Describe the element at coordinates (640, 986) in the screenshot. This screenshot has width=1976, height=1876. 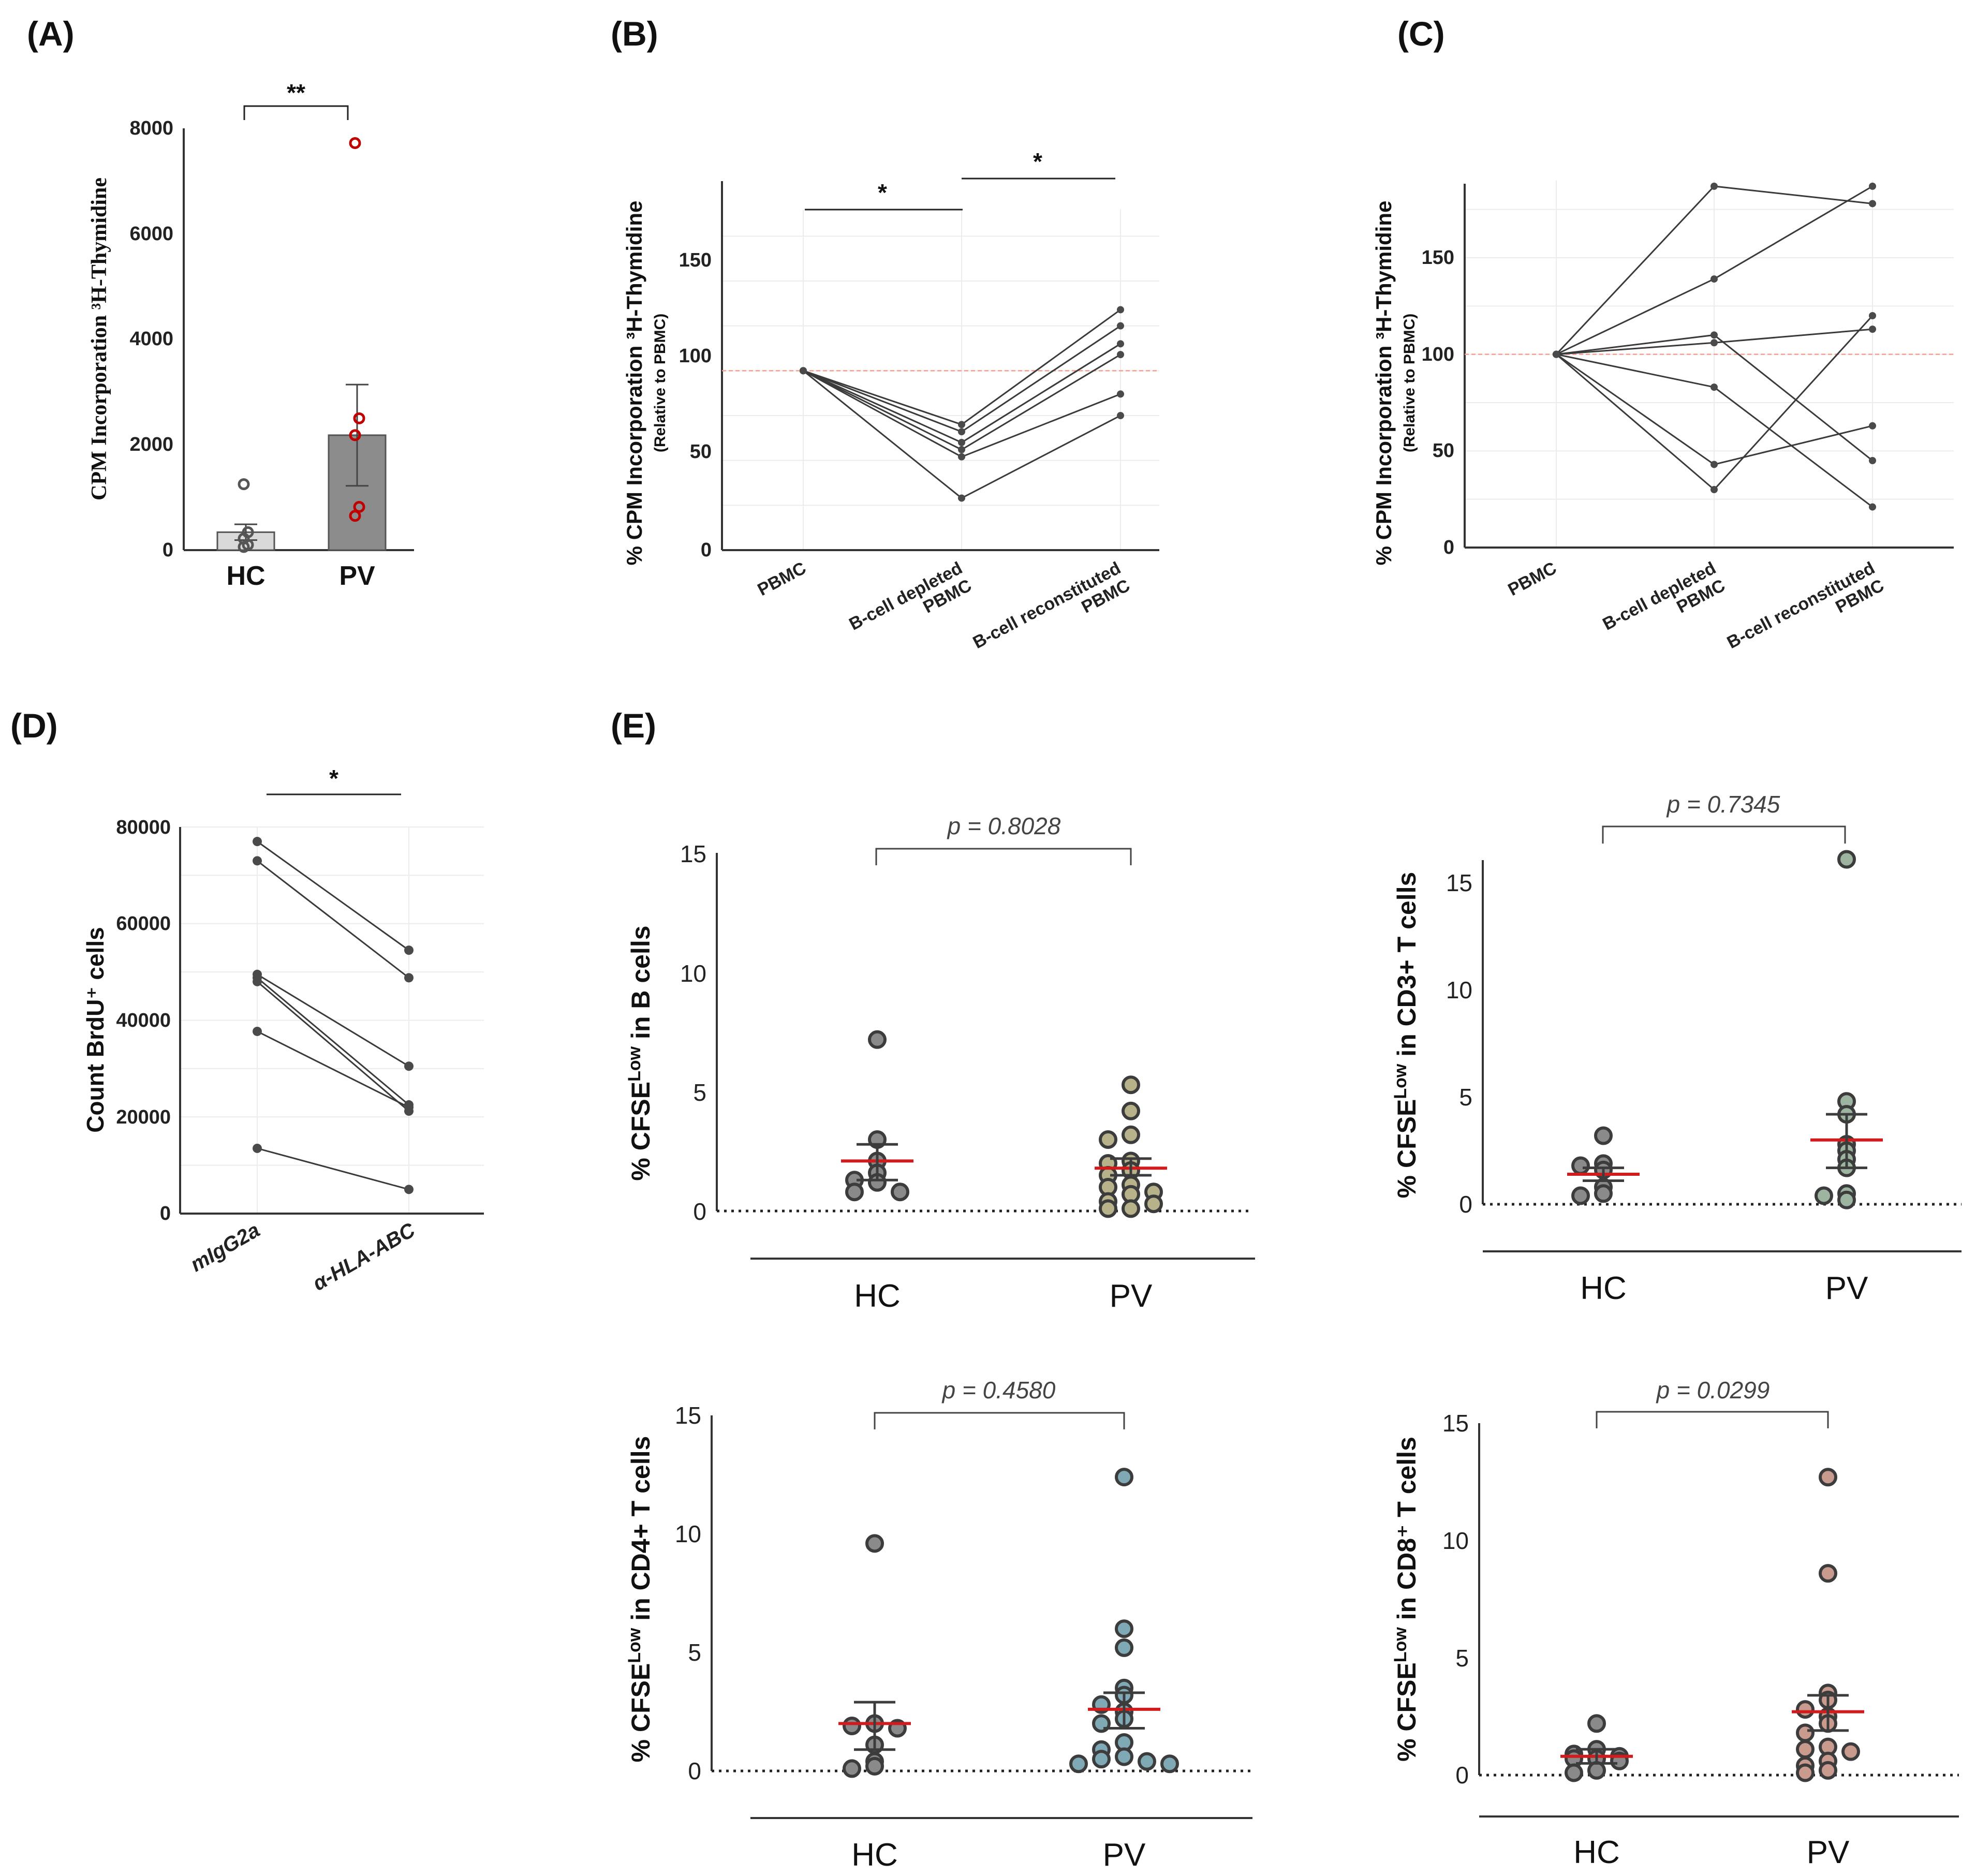
I see `panel-e-b-y-label-rest: in B cells` at that location.